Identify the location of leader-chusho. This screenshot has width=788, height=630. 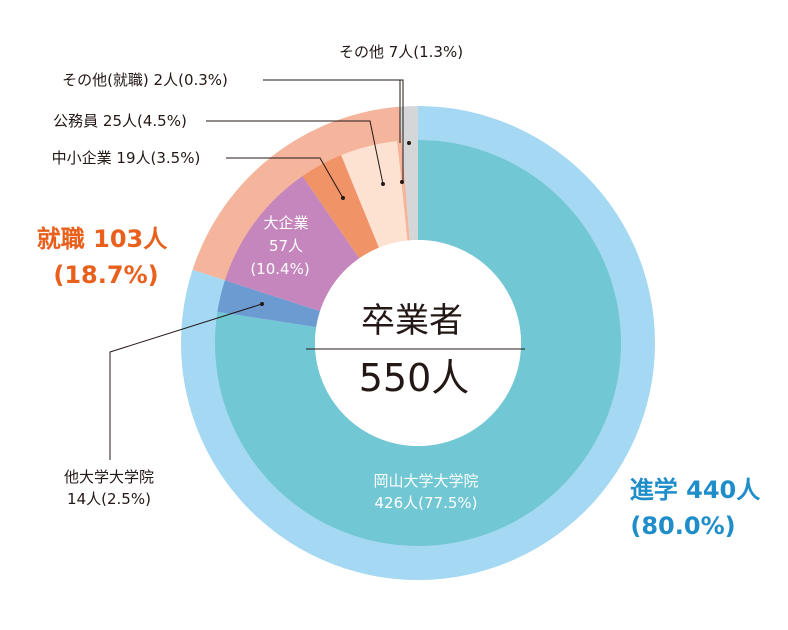
(285, 178).